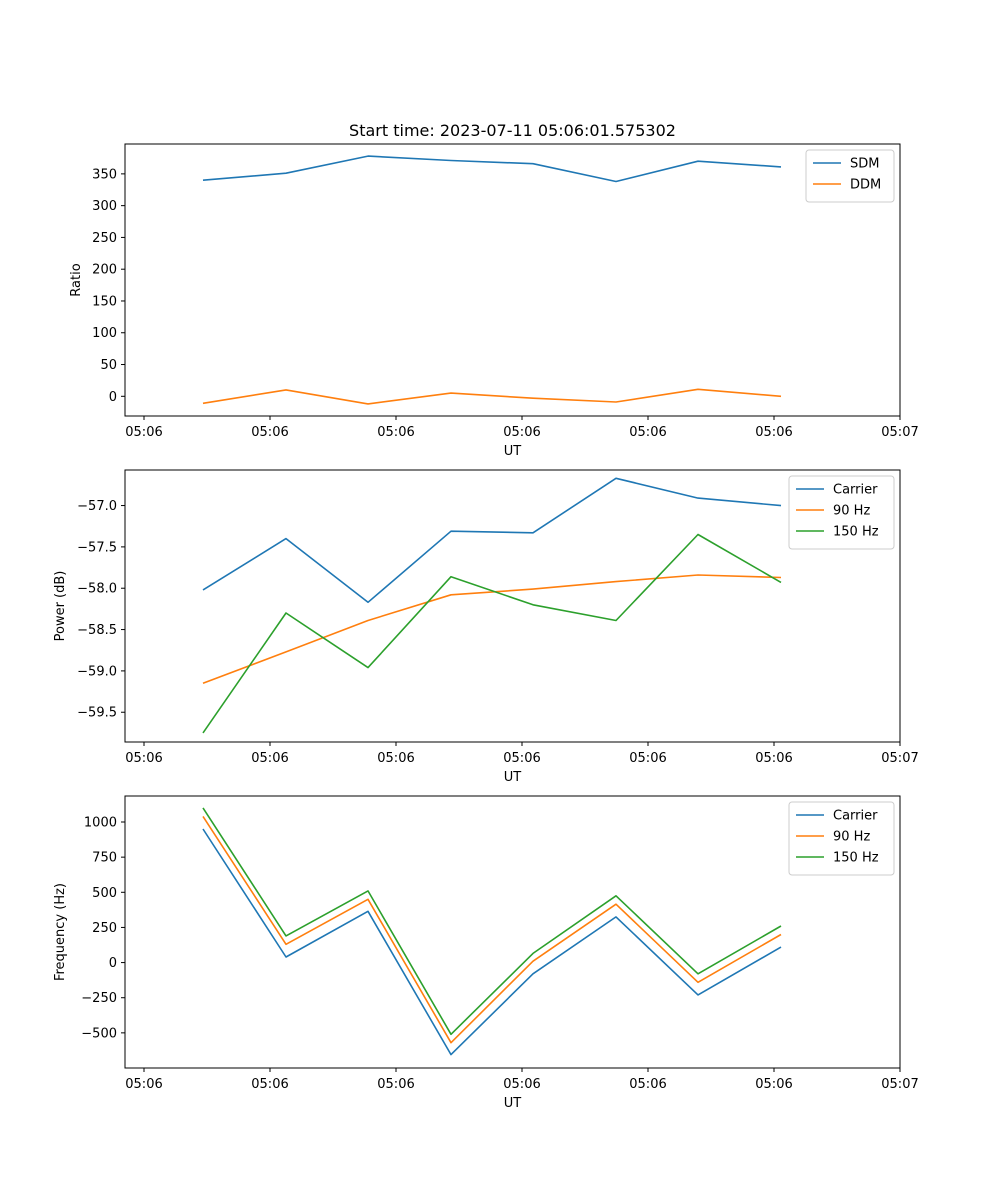 The width and height of the screenshot is (1000, 1200). Describe the element at coordinates (60, 932) in the screenshot. I see `y-axis-label: Frequency (Hz)` at that location.